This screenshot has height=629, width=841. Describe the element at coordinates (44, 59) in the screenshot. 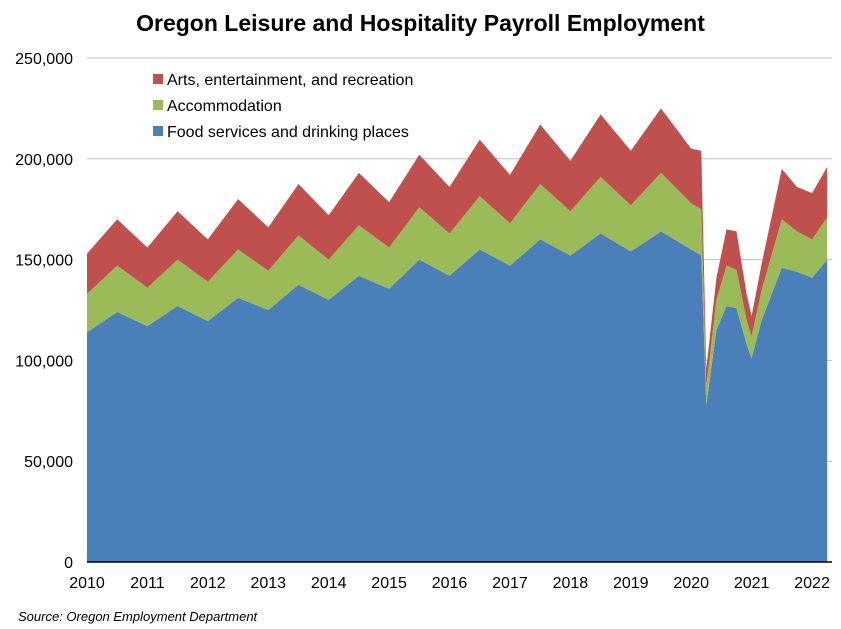

I see `y-tick-label: 250,000` at that location.